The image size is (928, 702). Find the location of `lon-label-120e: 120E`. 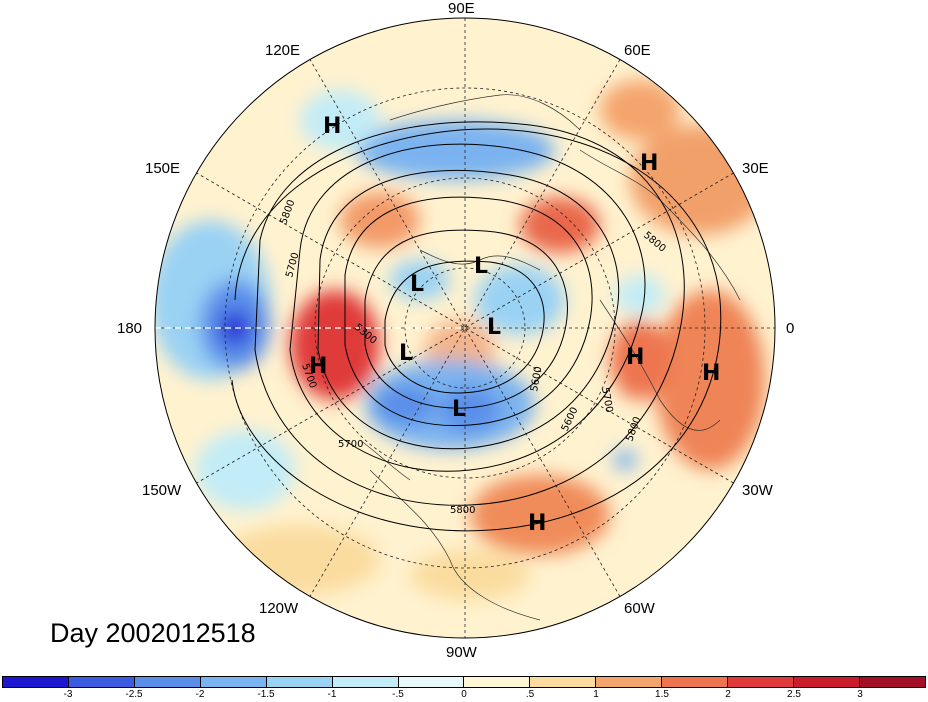

lon-label-120e: 120E is located at coordinates (283, 50).